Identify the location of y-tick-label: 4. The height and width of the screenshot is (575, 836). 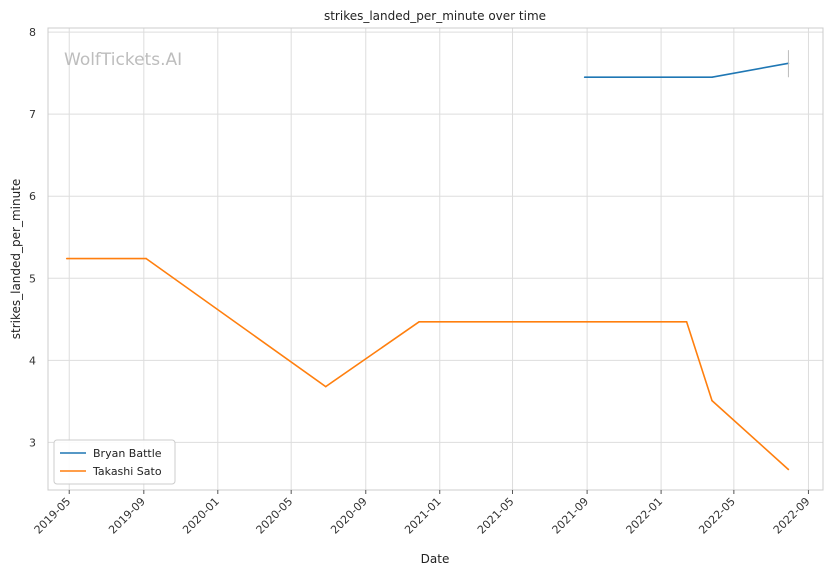
(32, 360).